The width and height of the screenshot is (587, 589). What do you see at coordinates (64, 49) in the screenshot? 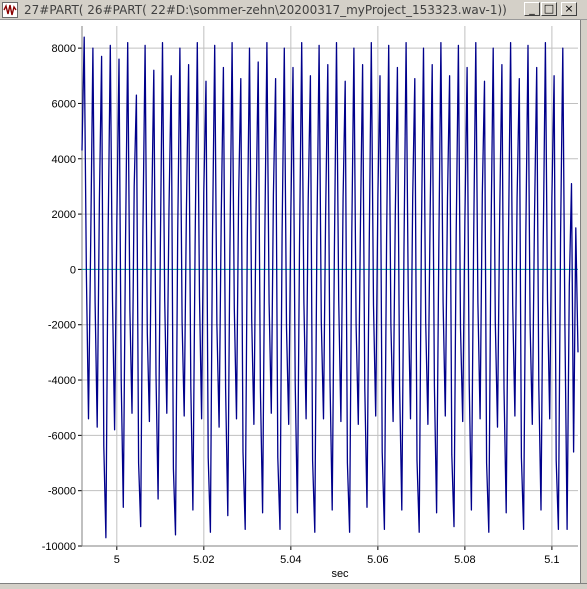
I see `y-tick-label: 8000` at bounding box center [64, 49].